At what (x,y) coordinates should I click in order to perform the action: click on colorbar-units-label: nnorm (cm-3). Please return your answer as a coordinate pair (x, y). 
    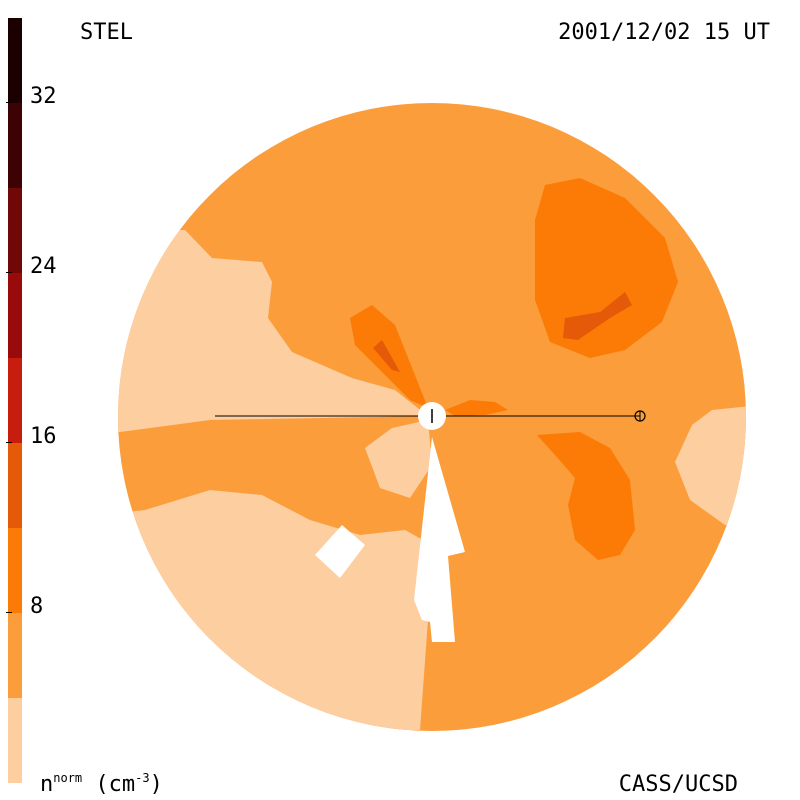
    Looking at the image, I should click on (101, 784).